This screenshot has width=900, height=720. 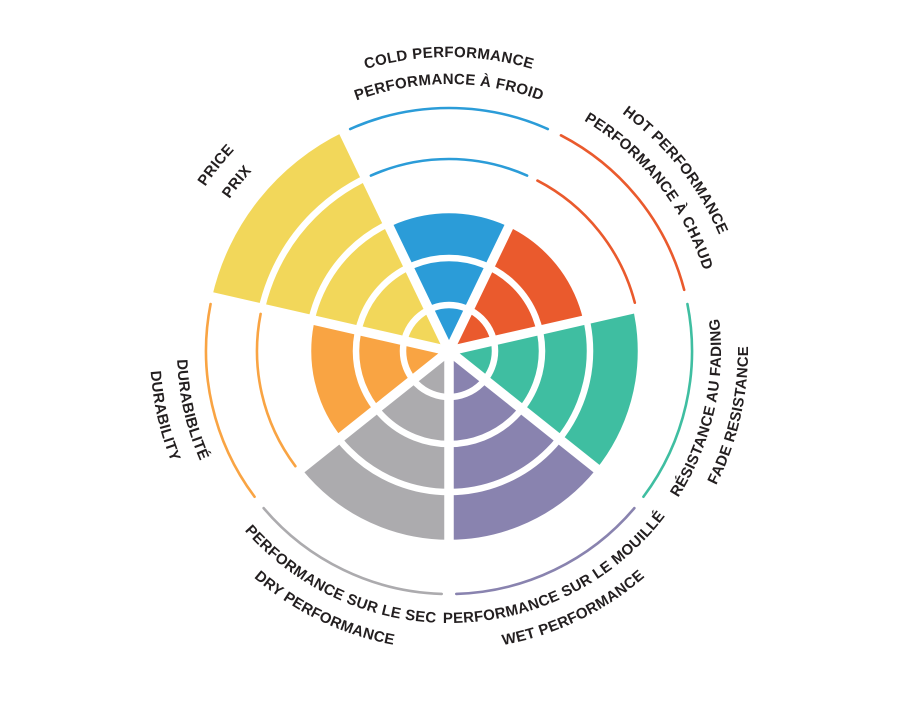 I want to click on sector-durability-wedge, so click(x=378, y=379).